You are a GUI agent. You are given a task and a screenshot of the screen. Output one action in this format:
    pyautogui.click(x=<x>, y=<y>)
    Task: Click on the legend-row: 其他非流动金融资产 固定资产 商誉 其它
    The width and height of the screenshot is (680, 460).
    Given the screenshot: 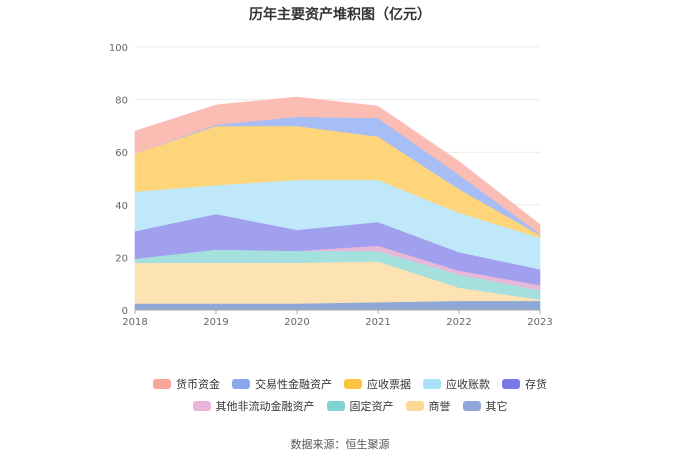 What is the action you would take?
    pyautogui.click(x=350, y=406)
    